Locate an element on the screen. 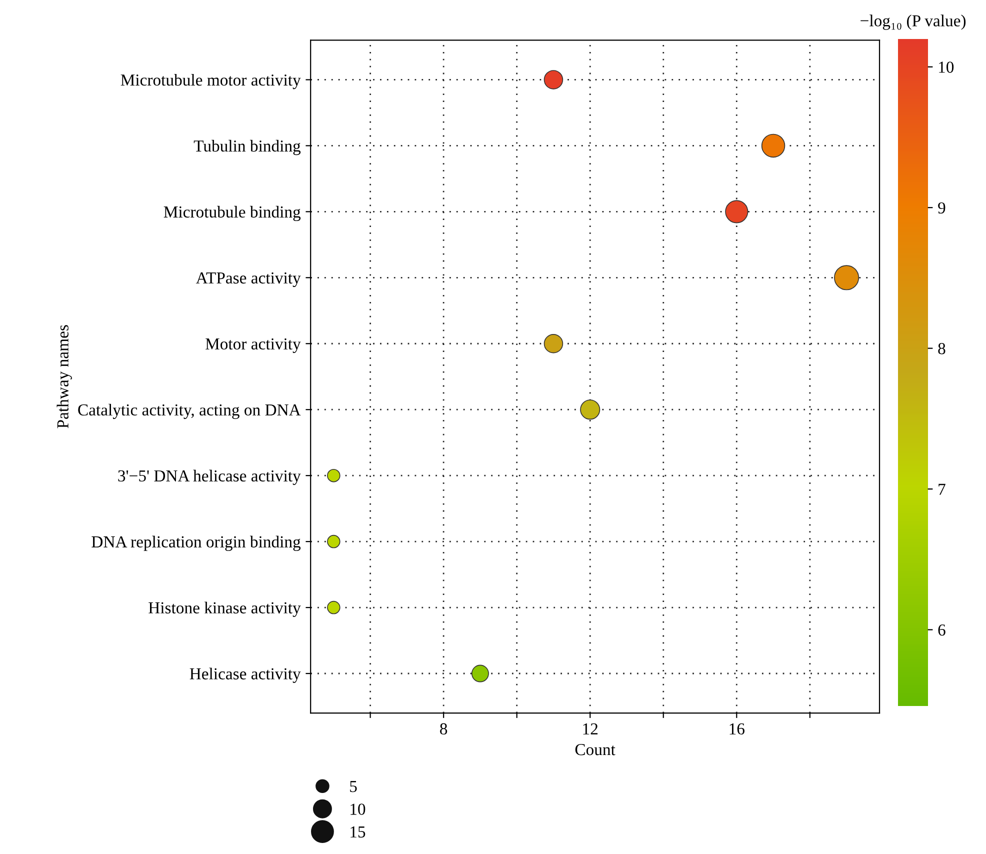 Image resolution: width=986 pixels, height=854 pixels. y-axis-title: Pathway names is located at coordinates (64, 376).